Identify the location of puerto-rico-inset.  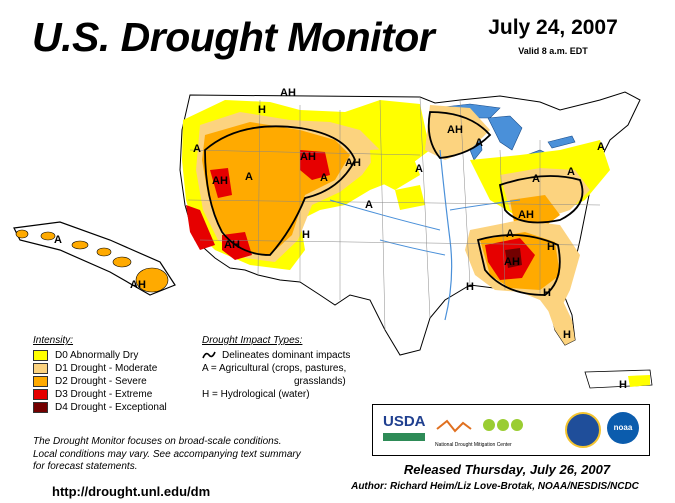
(618, 379).